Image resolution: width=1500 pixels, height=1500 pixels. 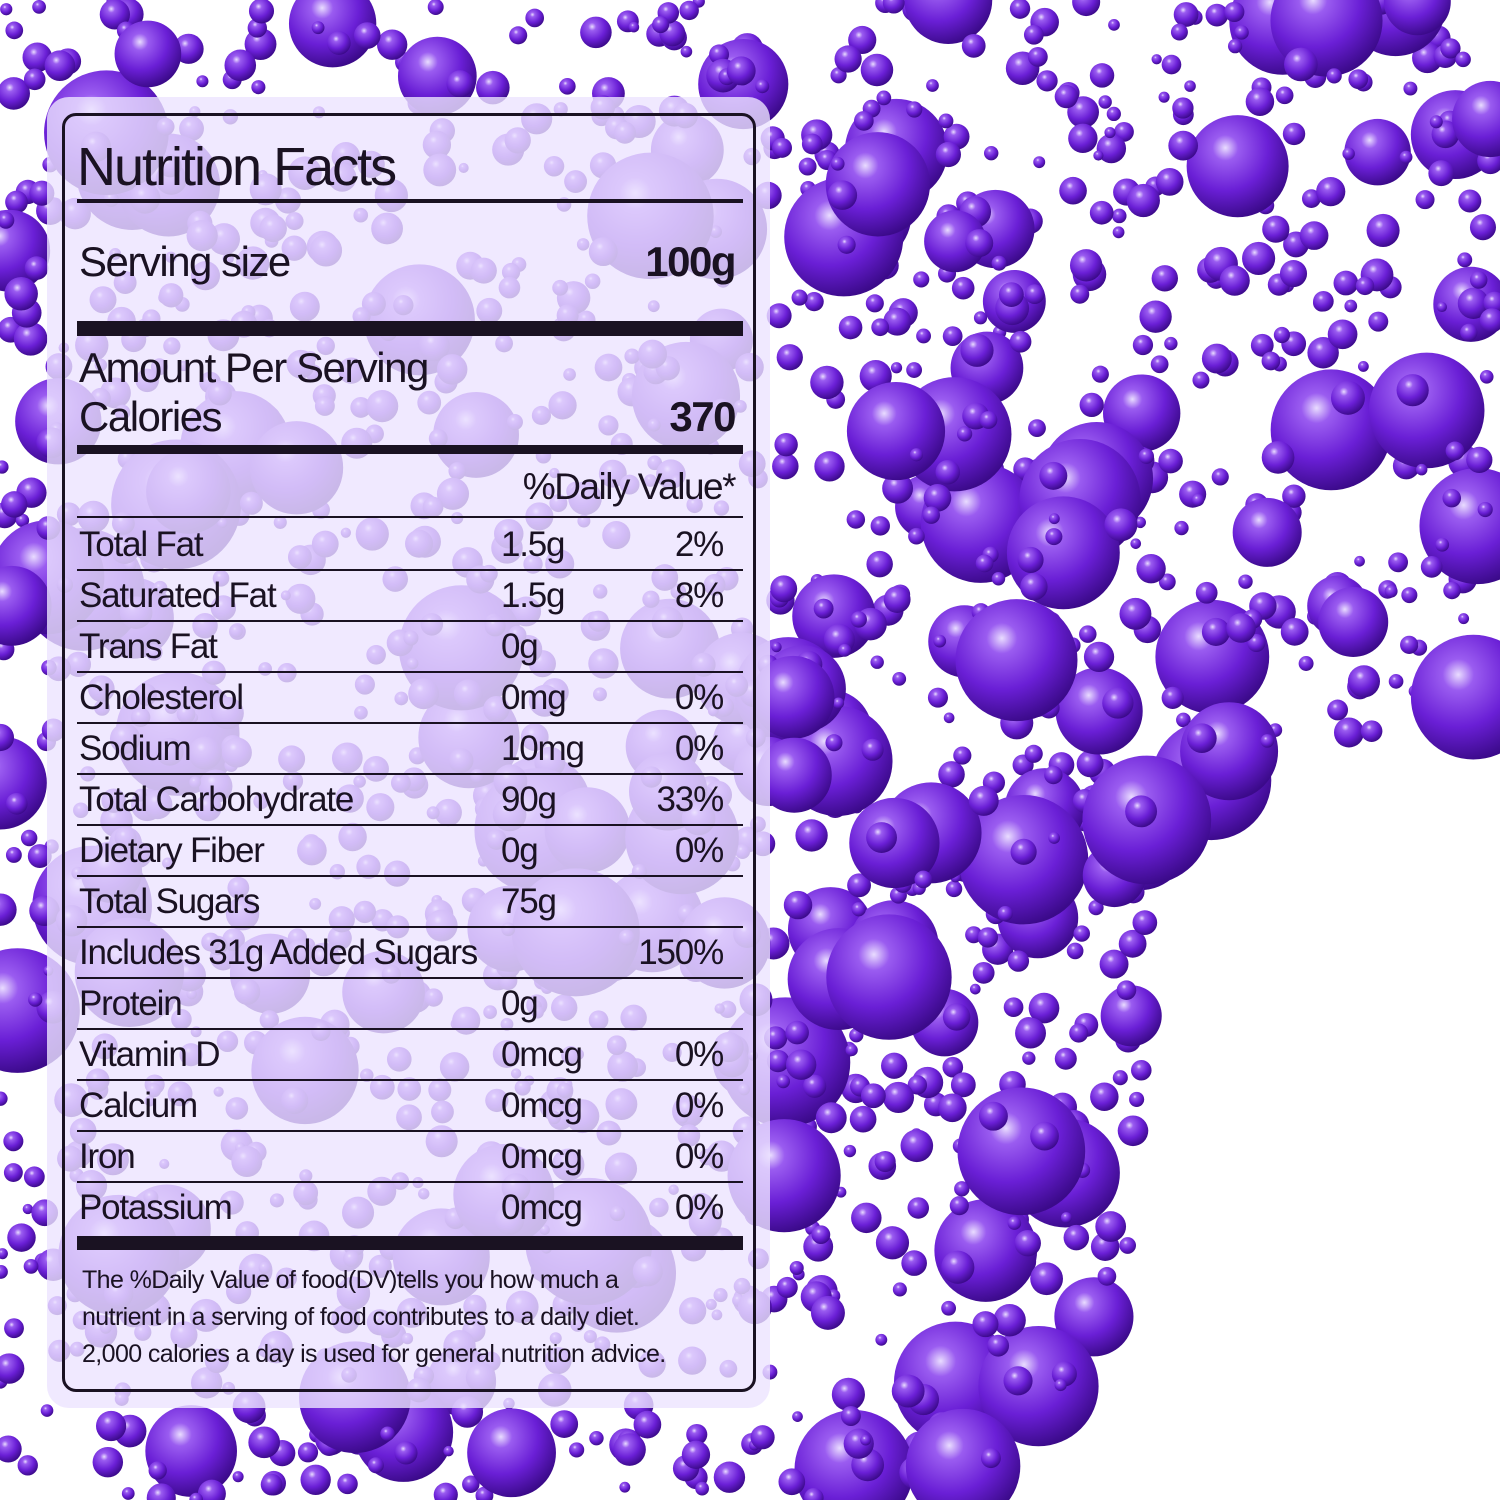 I want to click on nutrient-name: Protein, so click(x=131, y=1003).